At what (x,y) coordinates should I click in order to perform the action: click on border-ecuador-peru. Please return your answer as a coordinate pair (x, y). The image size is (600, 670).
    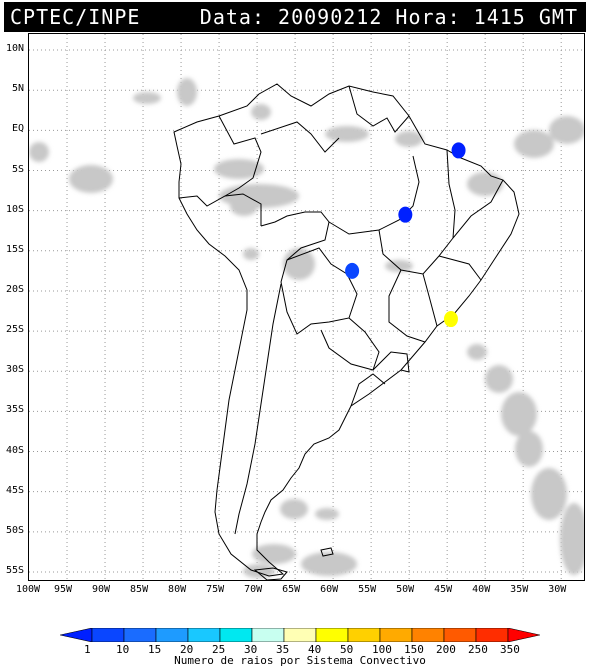
    Looking at the image, I should click on (220, 209).